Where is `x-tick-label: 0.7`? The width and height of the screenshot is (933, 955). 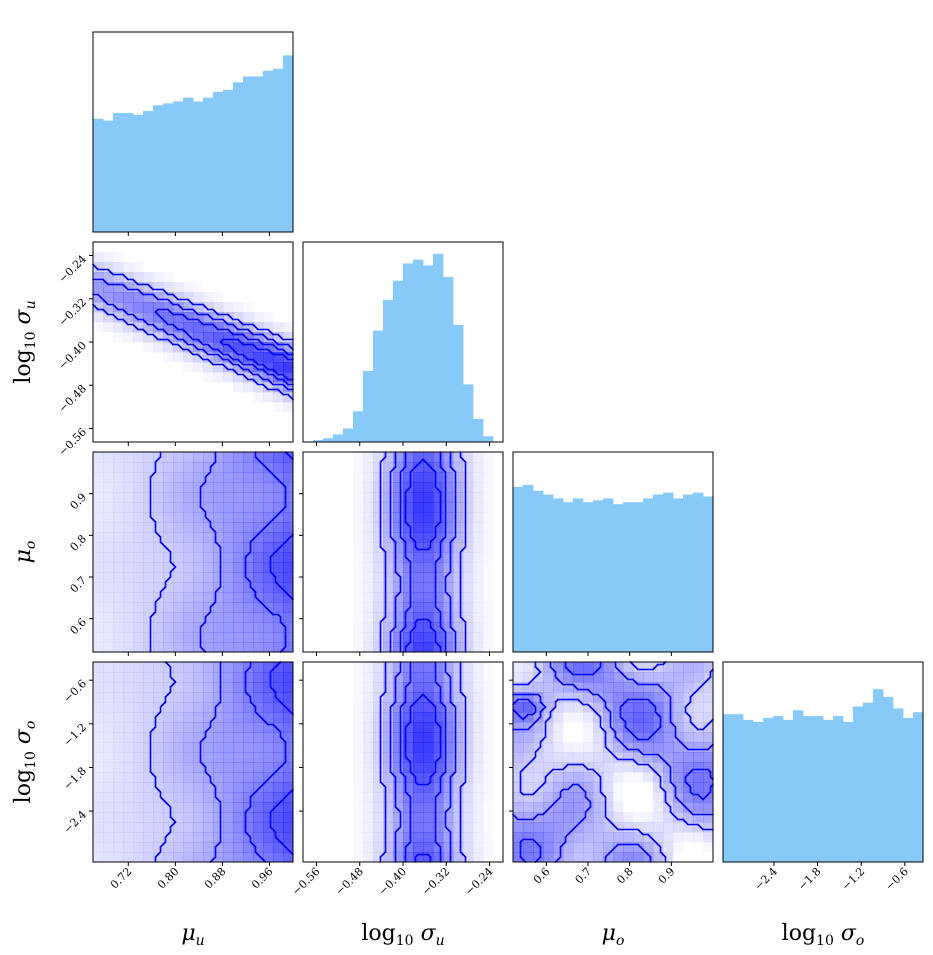 x-tick-label: 0.7 is located at coordinates (584, 876).